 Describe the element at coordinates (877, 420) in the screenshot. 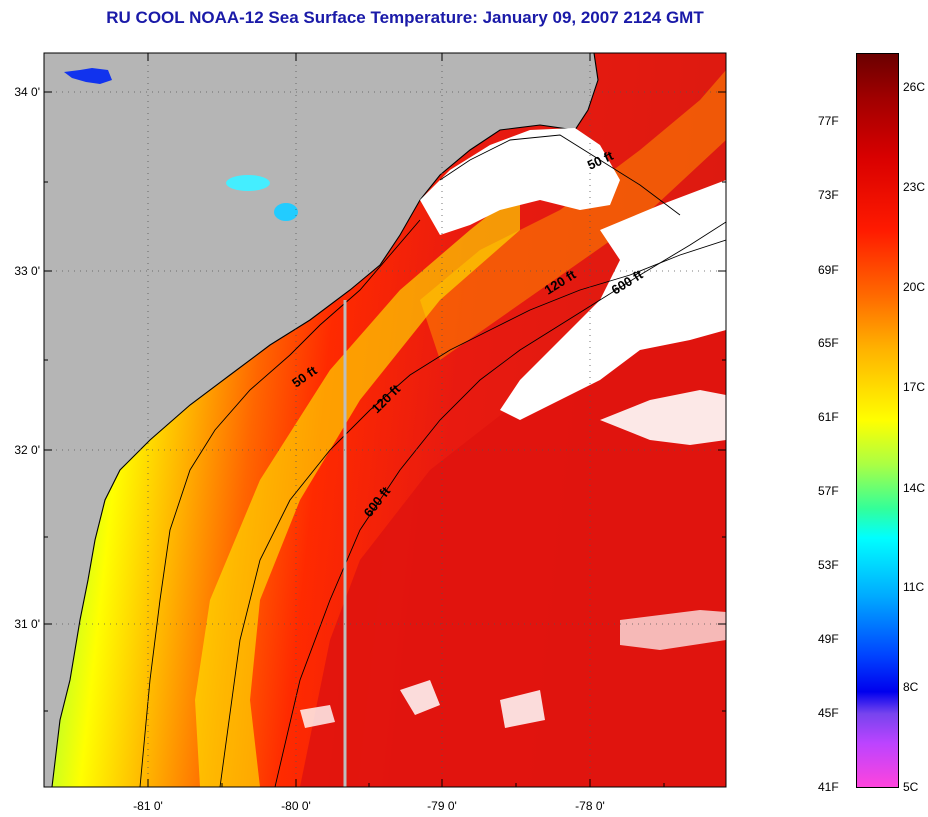

I see `colorbar` at that location.